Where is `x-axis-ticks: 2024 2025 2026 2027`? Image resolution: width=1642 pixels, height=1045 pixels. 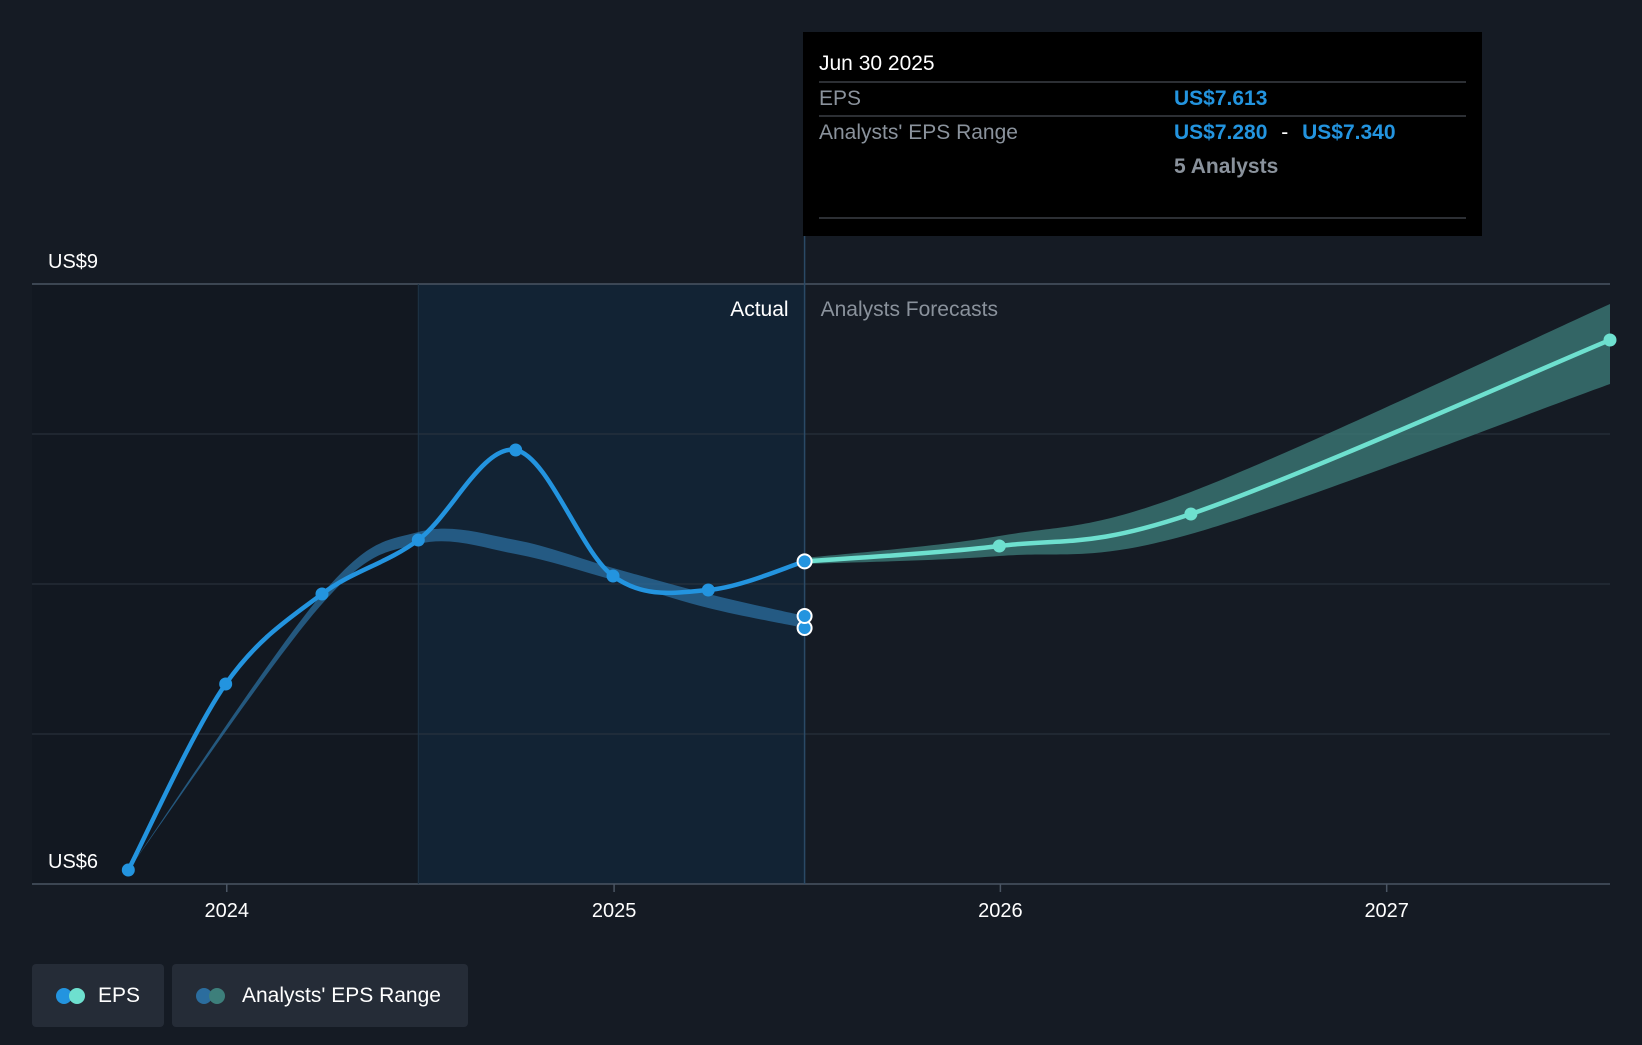
x-axis-ticks: 2024 2025 2026 2027 is located at coordinates (806, 903).